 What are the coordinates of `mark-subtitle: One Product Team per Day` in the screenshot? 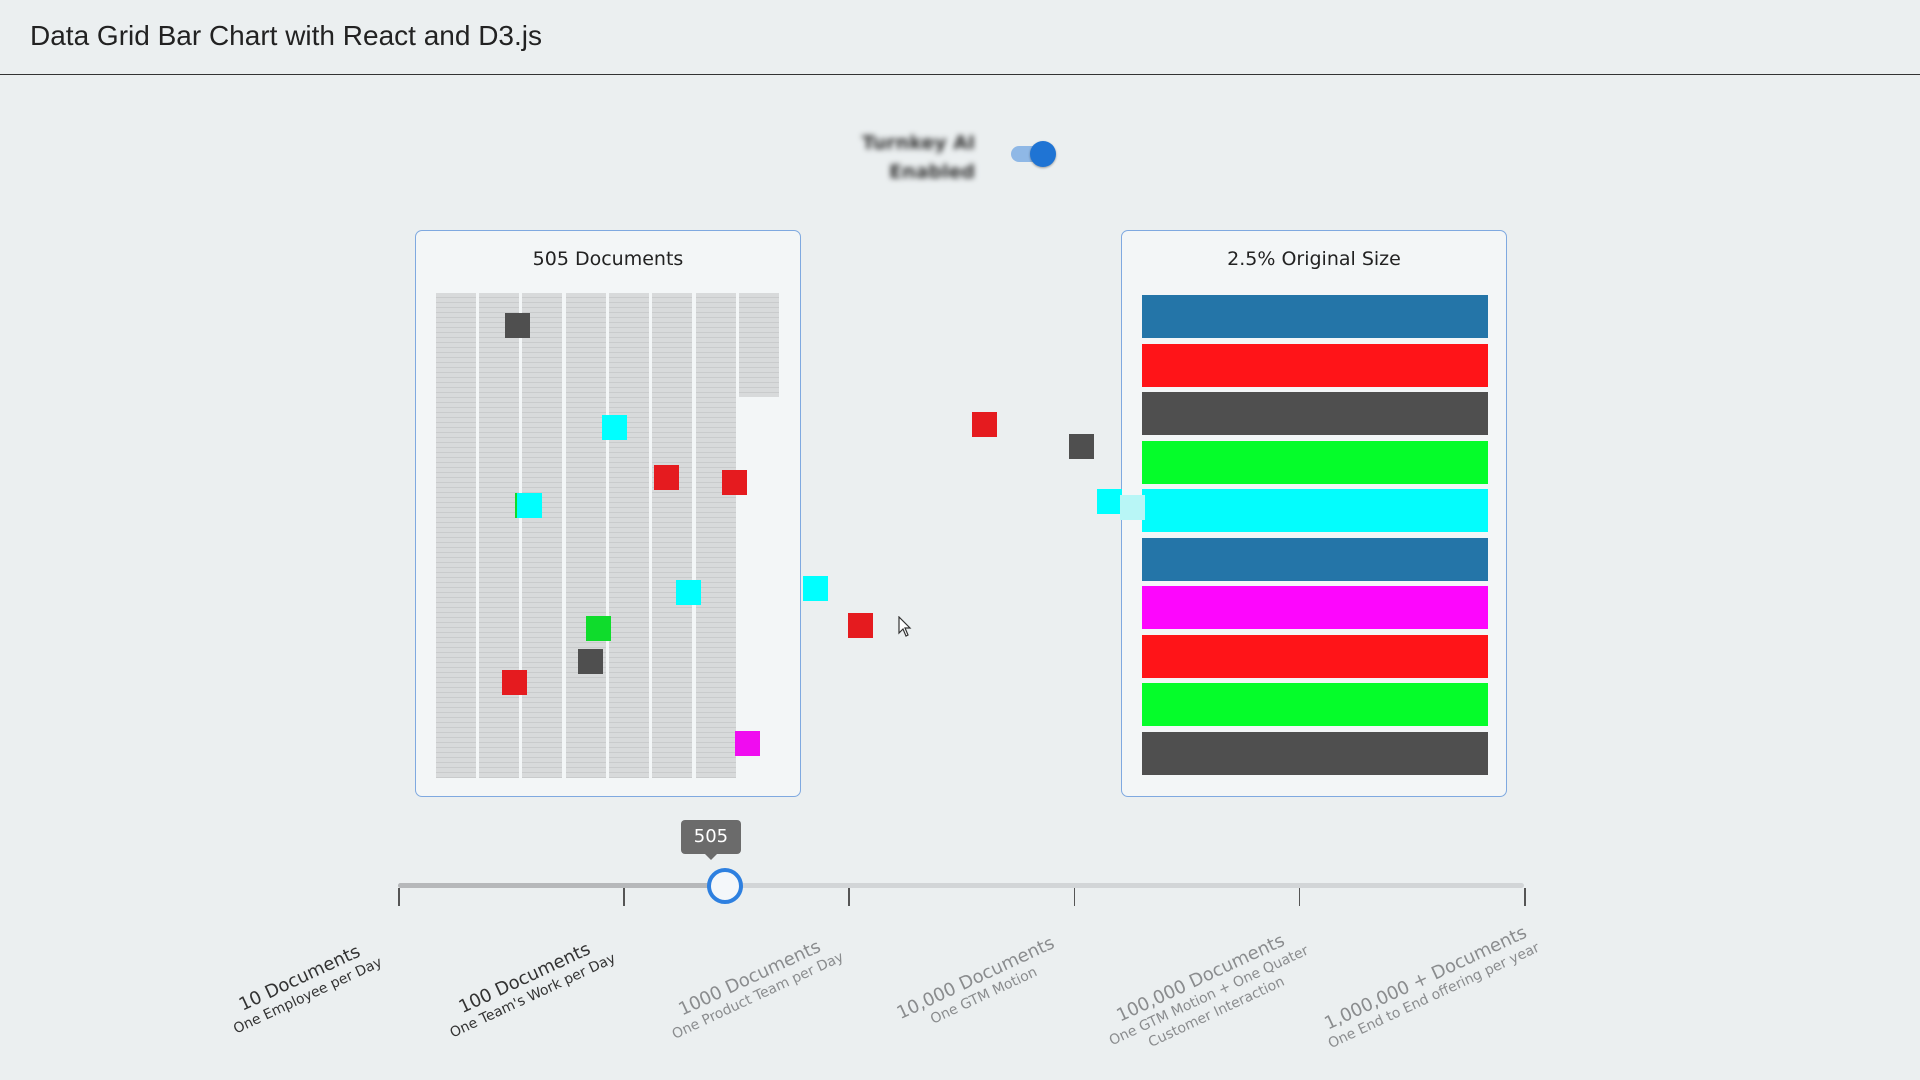 It's located at (758, 996).